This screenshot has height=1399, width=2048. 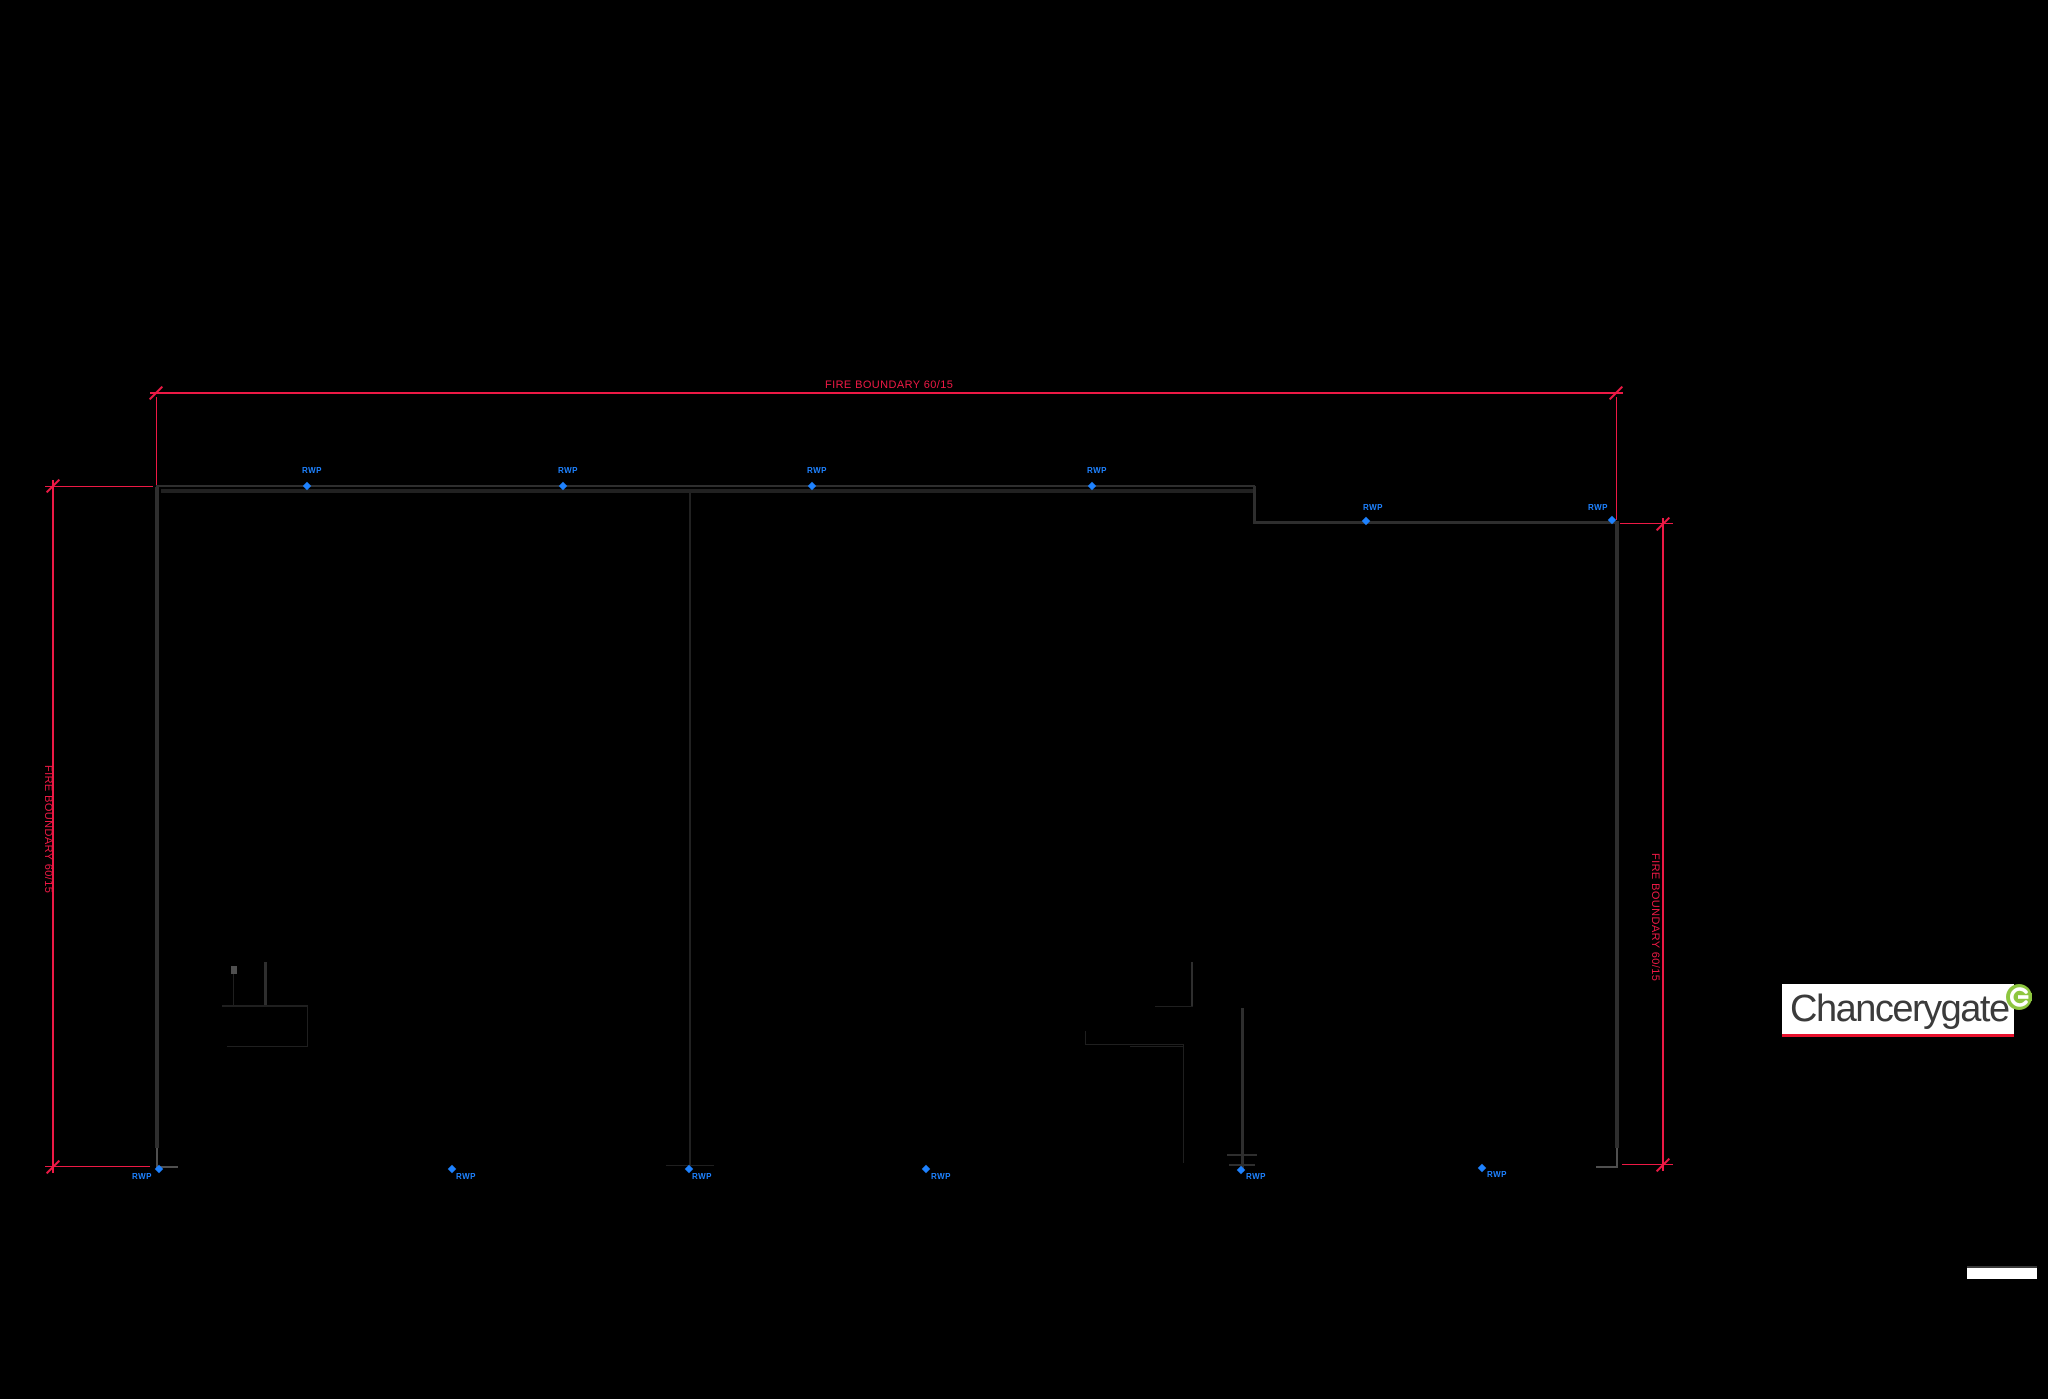 What do you see at coordinates (889, 385) in the screenshot?
I see `dim-top-label: FIRE BOUNDARY 60/15` at bounding box center [889, 385].